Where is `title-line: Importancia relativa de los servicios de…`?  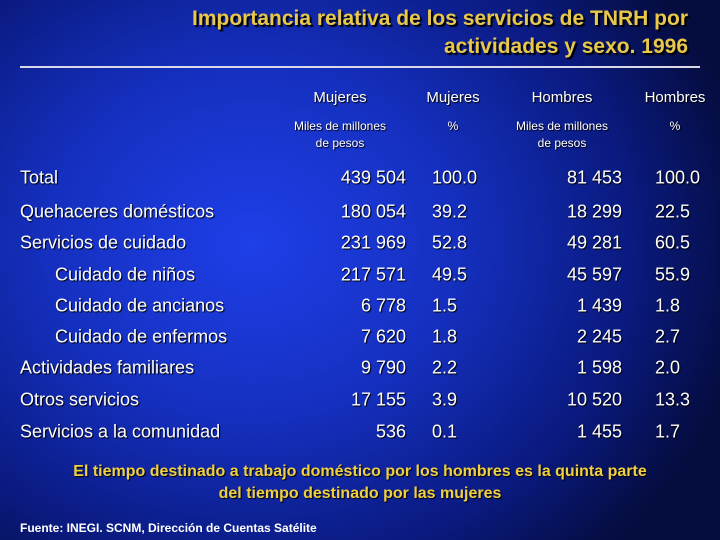 title-line: Importancia relativa de los servicios de… is located at coordinates (440, 18).